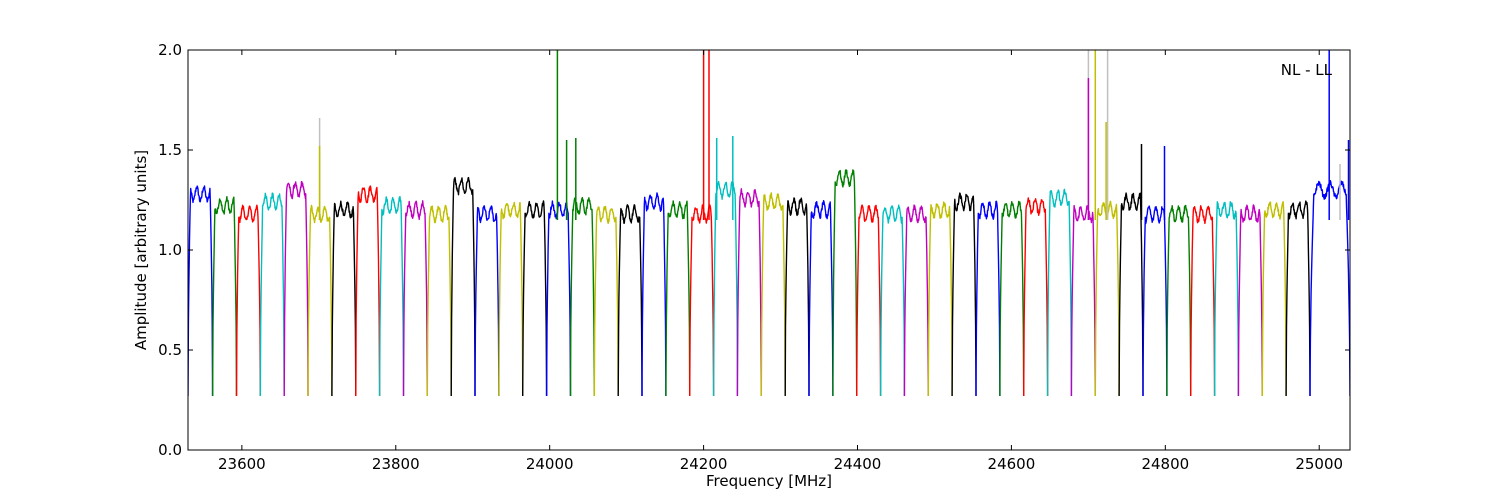  What do you see at coordinates (1307, 70) in the screenshot?
I see `plot-annotation: NL - LL` at bounding box center [1307, 70].